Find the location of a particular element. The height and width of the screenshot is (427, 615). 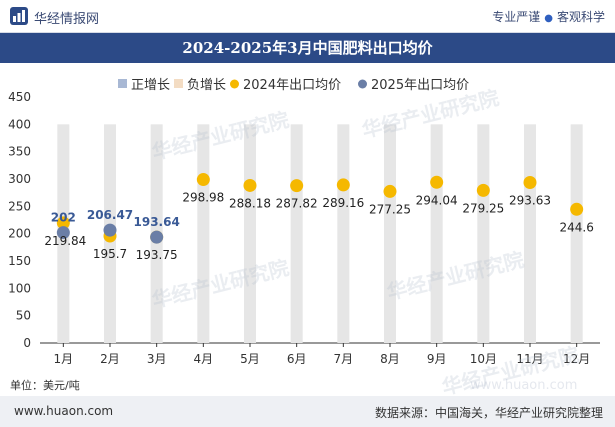

slogan-left: 专业严谨 is located at coordinates (516, 17).